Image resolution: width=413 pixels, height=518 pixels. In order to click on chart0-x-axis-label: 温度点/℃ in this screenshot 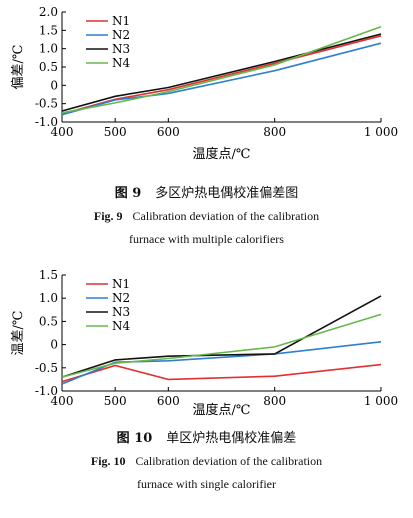, I will do `click(222, 154)`.